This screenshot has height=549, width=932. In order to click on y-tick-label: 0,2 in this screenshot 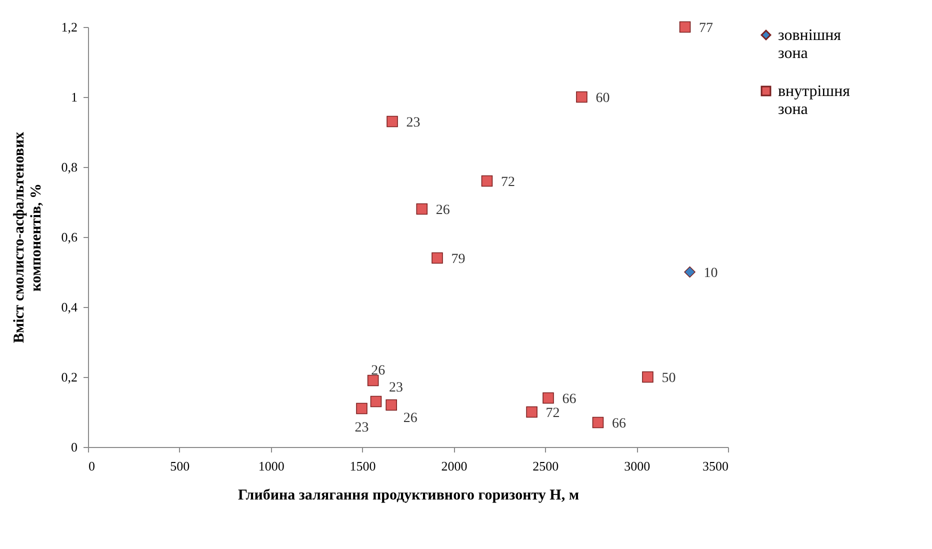, I will do `click(69, 377)`.